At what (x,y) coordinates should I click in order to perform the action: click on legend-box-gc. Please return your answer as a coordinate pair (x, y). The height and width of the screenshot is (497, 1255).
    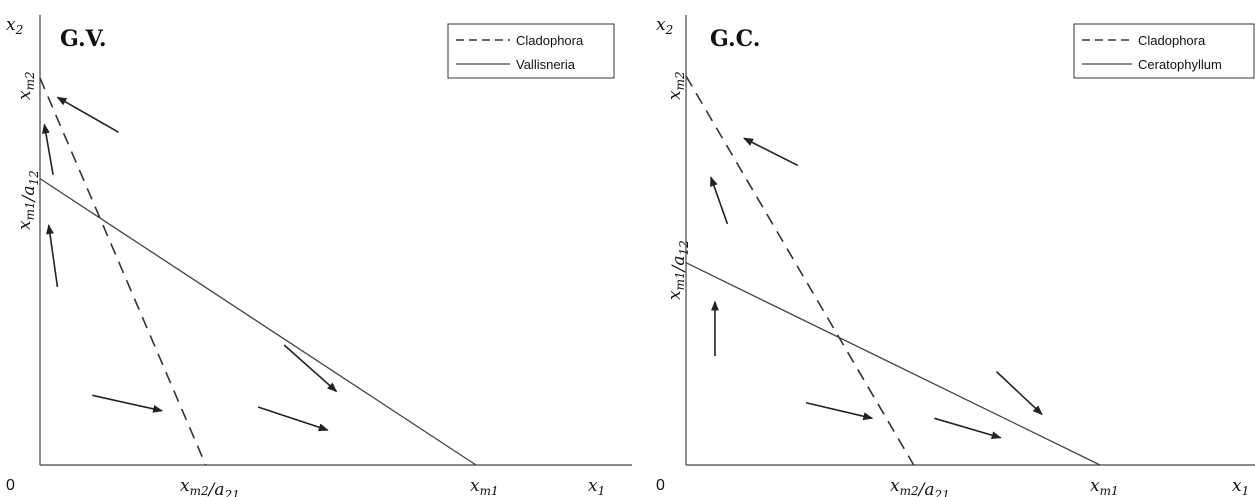
    Looking at the image, I should click on (1164, 51).